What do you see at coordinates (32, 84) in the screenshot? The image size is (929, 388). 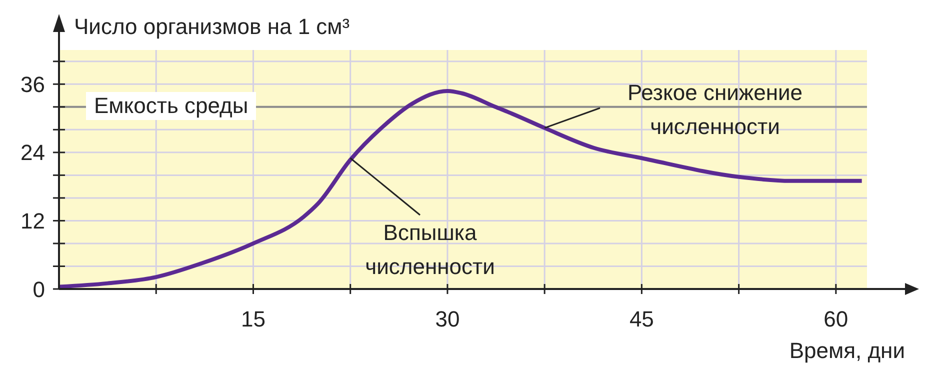 I see `y-tick-label: 36` at bounding box center [32, 84].